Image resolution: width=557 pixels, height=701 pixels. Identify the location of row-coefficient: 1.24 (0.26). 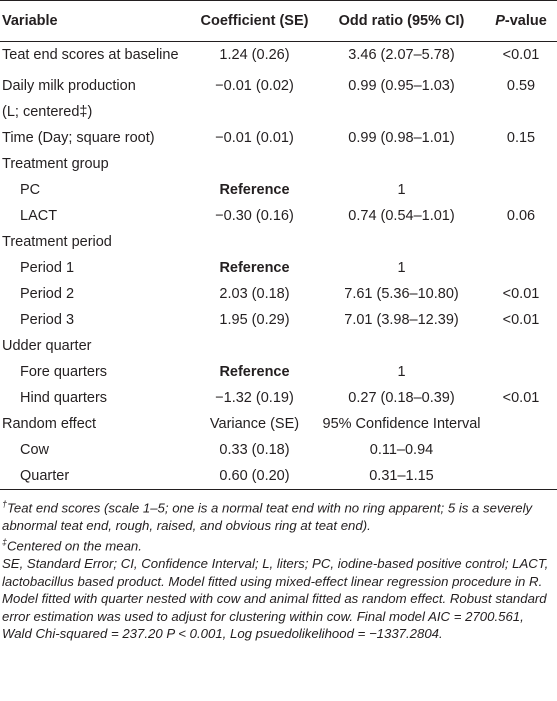
(254, 55).